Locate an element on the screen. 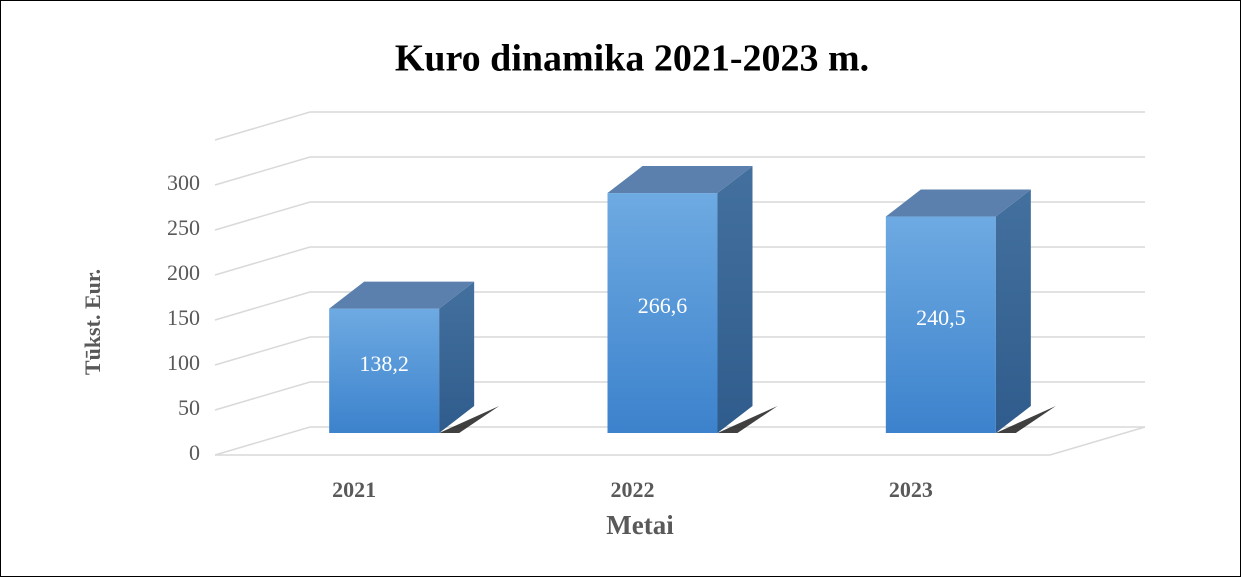 The width and height of the screenshot is (1241, 577). floor-line is located at coordinates (680, 441).